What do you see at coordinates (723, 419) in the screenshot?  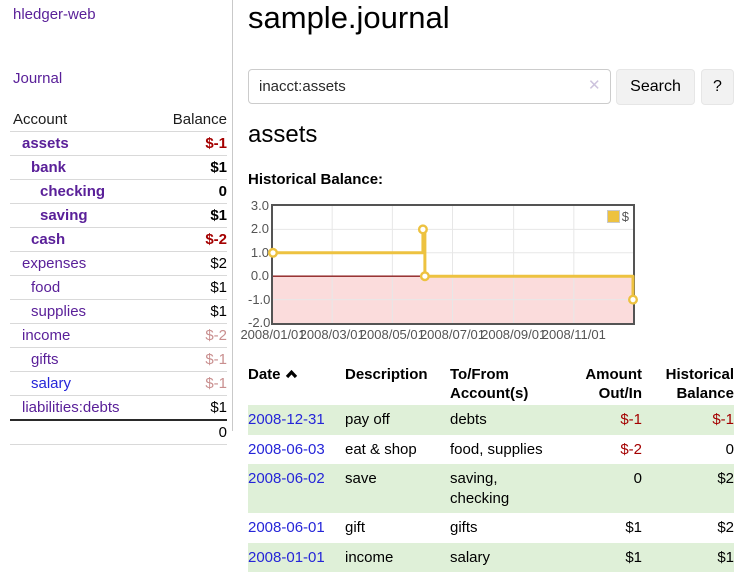 I see `transaction-balance: $-1` at bounding box center [723, 419].